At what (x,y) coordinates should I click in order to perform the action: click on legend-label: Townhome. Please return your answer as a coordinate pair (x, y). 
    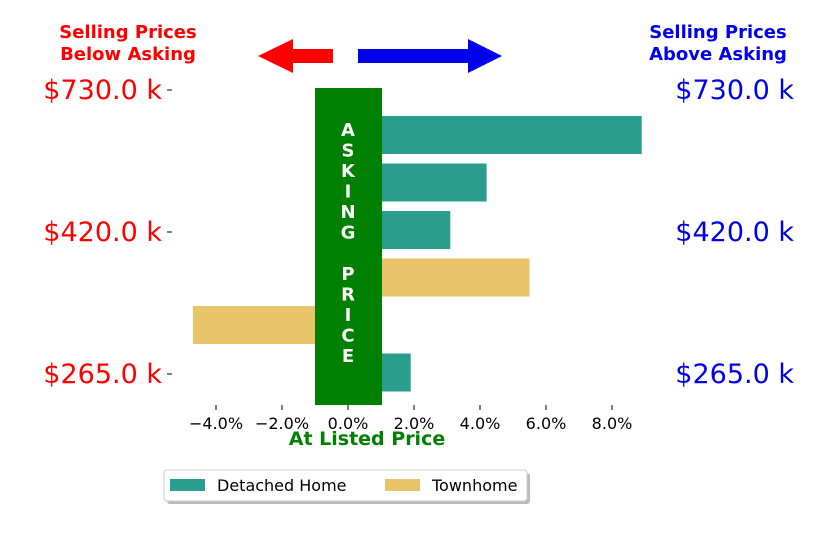
    Looking at the image, I should click on (474, 485).